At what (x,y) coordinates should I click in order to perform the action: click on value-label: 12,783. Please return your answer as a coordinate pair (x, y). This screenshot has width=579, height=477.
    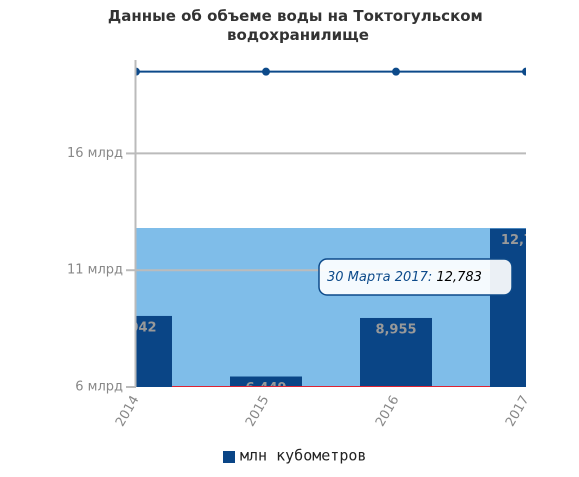
    Looking at the image, I should click on (526, 240).